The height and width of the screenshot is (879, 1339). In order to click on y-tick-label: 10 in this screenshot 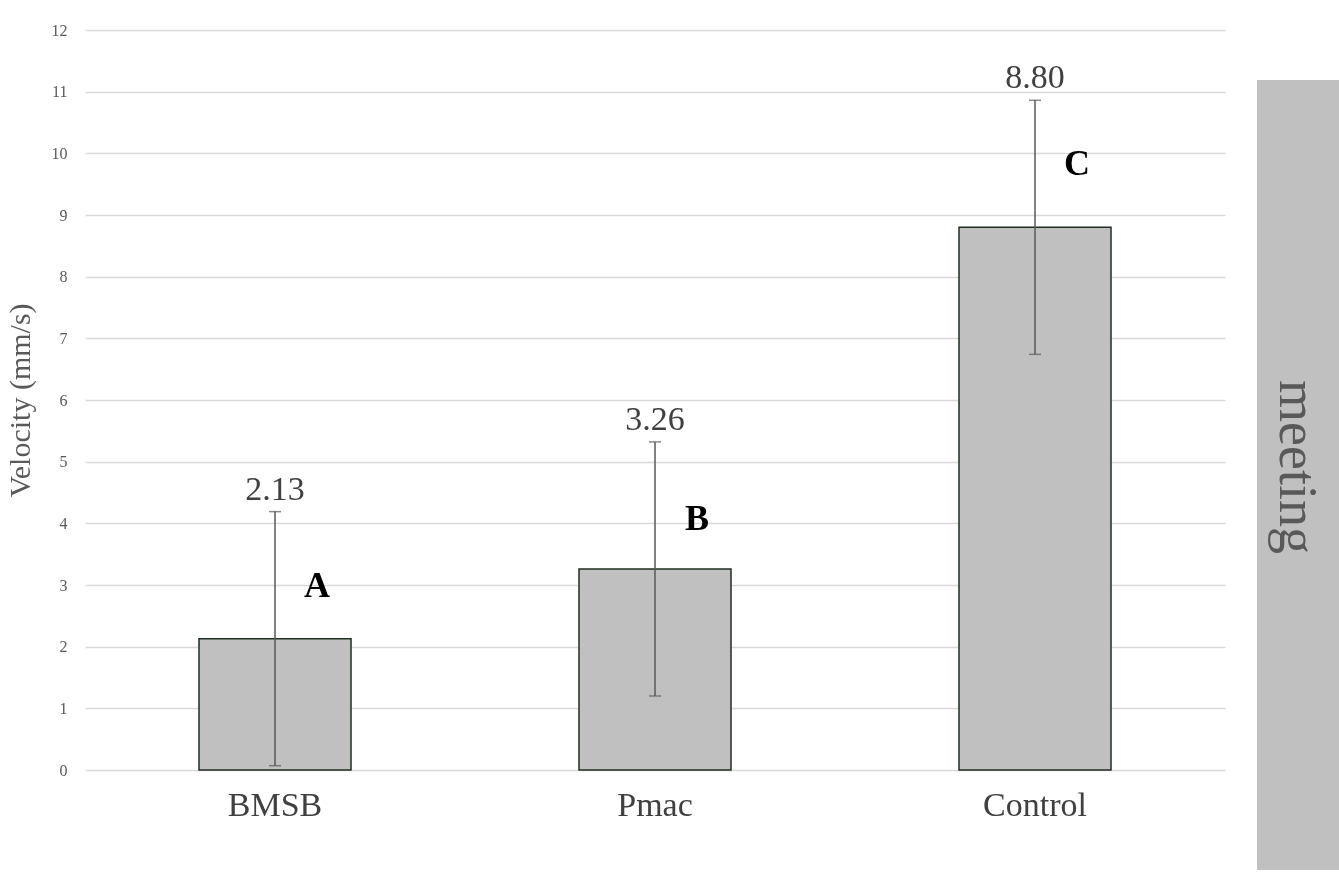, I will do `click(59, 153)`.